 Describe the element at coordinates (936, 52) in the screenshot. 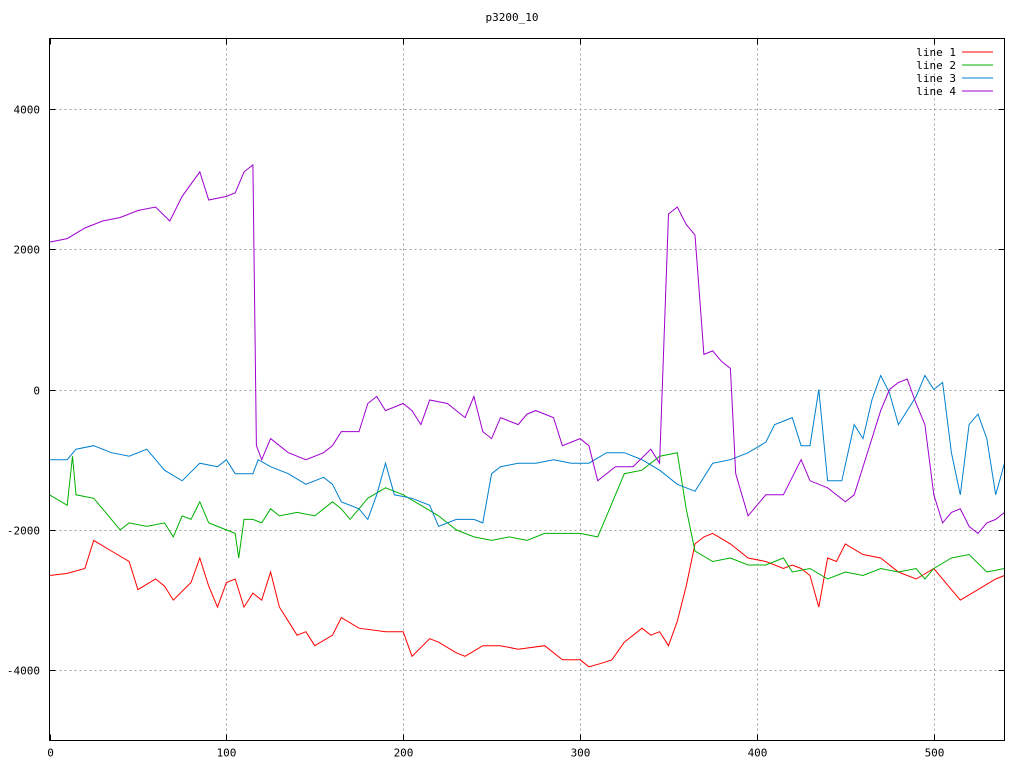

I see `legend-label: line 1` at that location.